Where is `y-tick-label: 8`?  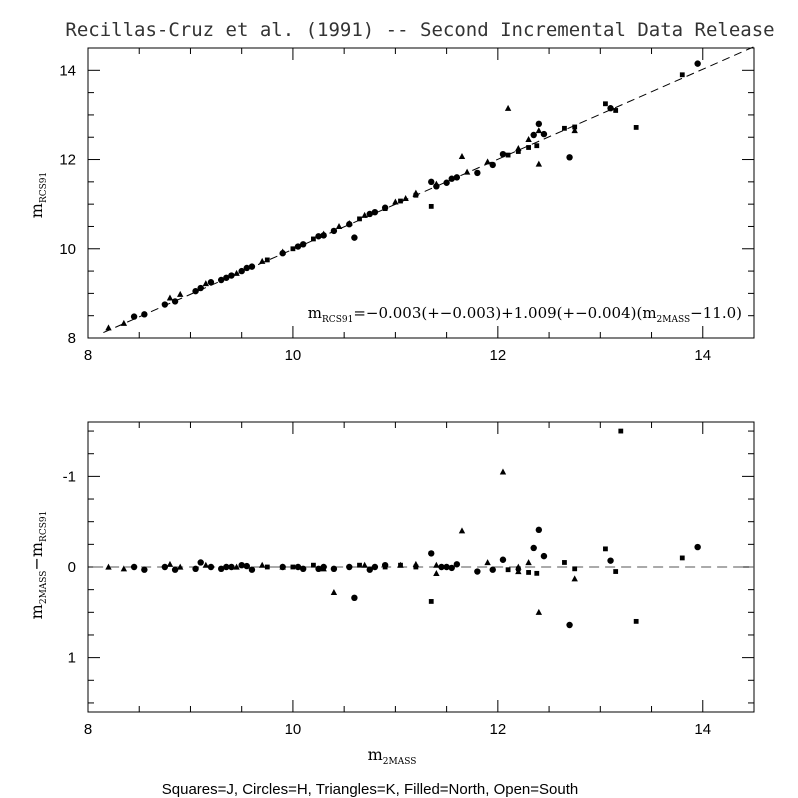 y-tick-label: 8 is located at coordinates (72, 338).